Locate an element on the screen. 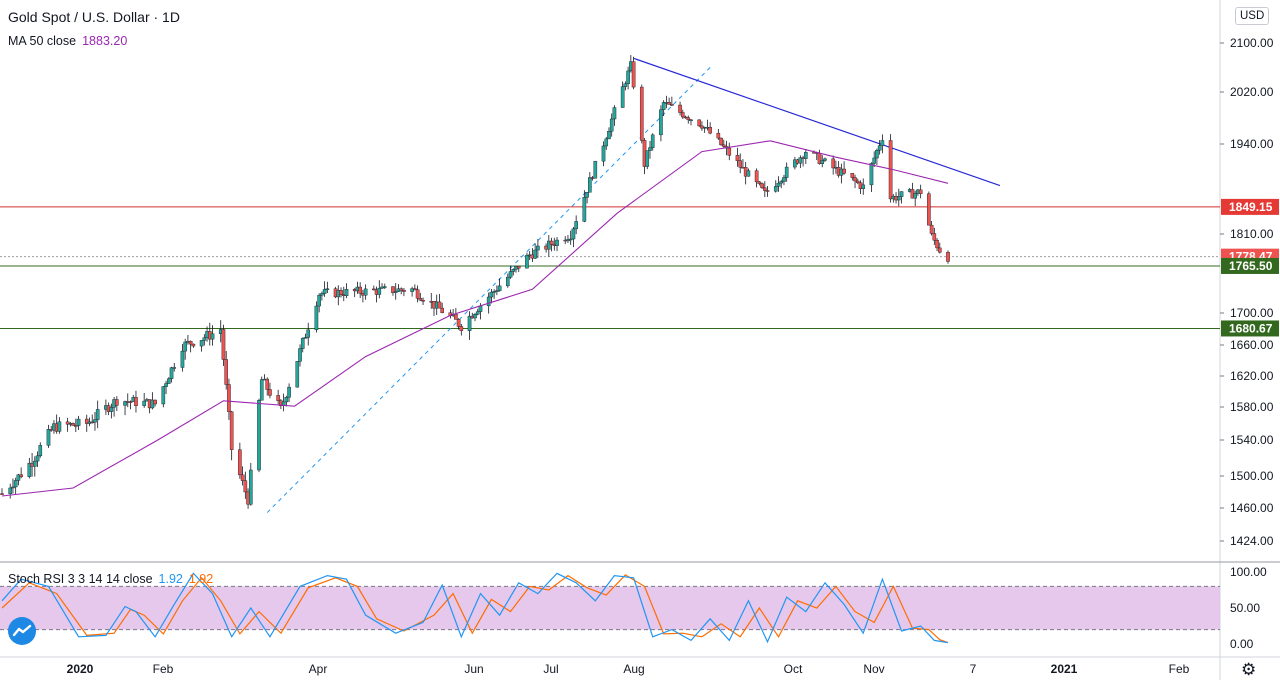 Image resolution: width=1280 pixels, height=685 pixels. time-tick-label: Apr is located at coordinates (318, 669).